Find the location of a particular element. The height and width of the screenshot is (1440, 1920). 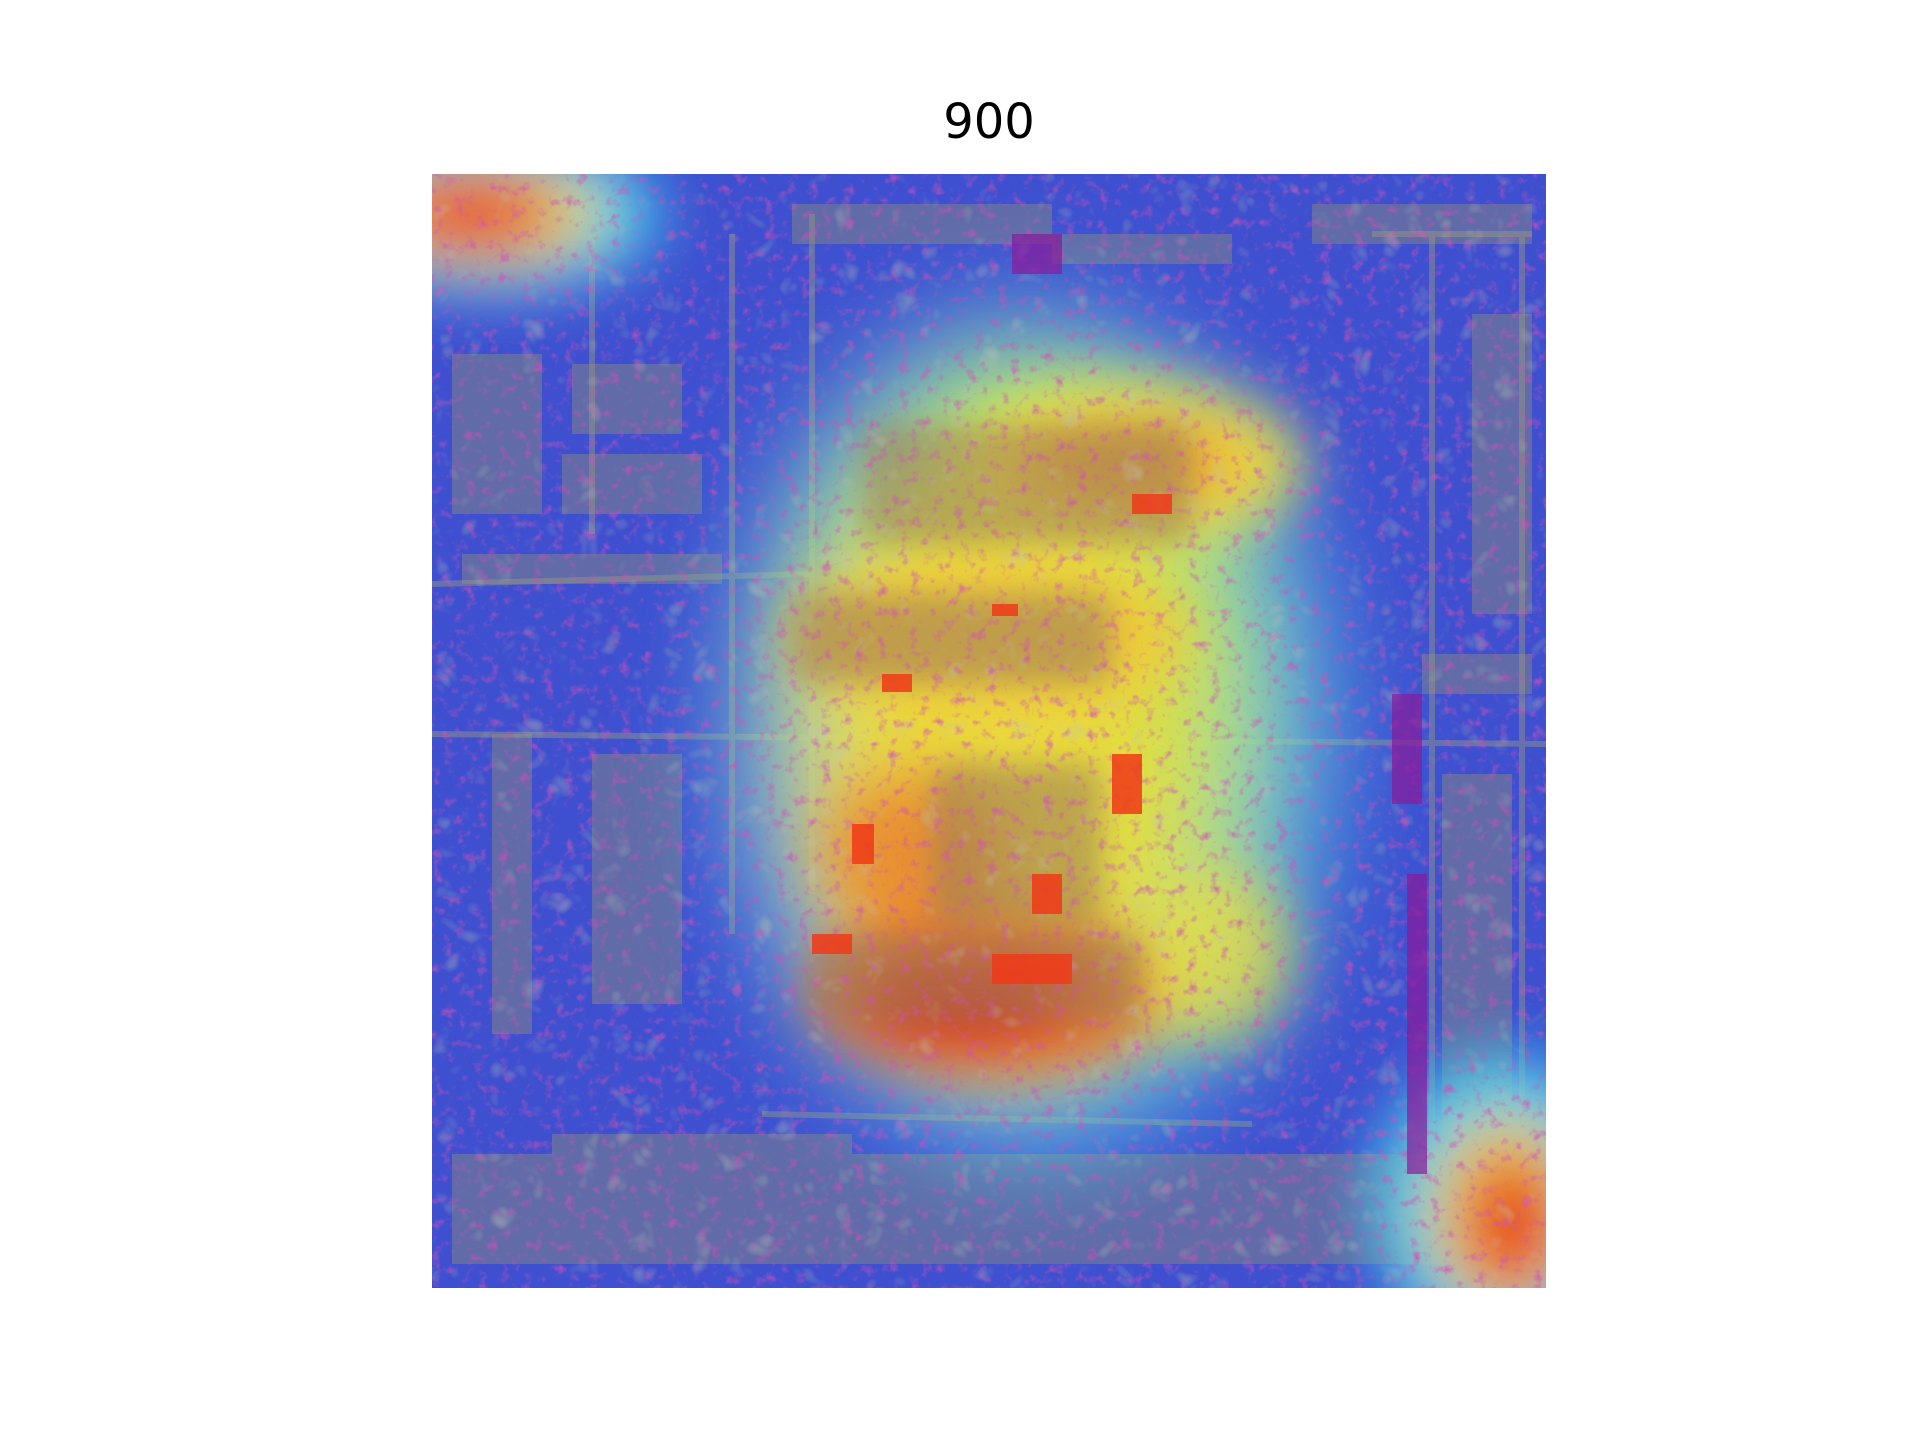

figure-title: 900 is located at coordinates (989, 122).